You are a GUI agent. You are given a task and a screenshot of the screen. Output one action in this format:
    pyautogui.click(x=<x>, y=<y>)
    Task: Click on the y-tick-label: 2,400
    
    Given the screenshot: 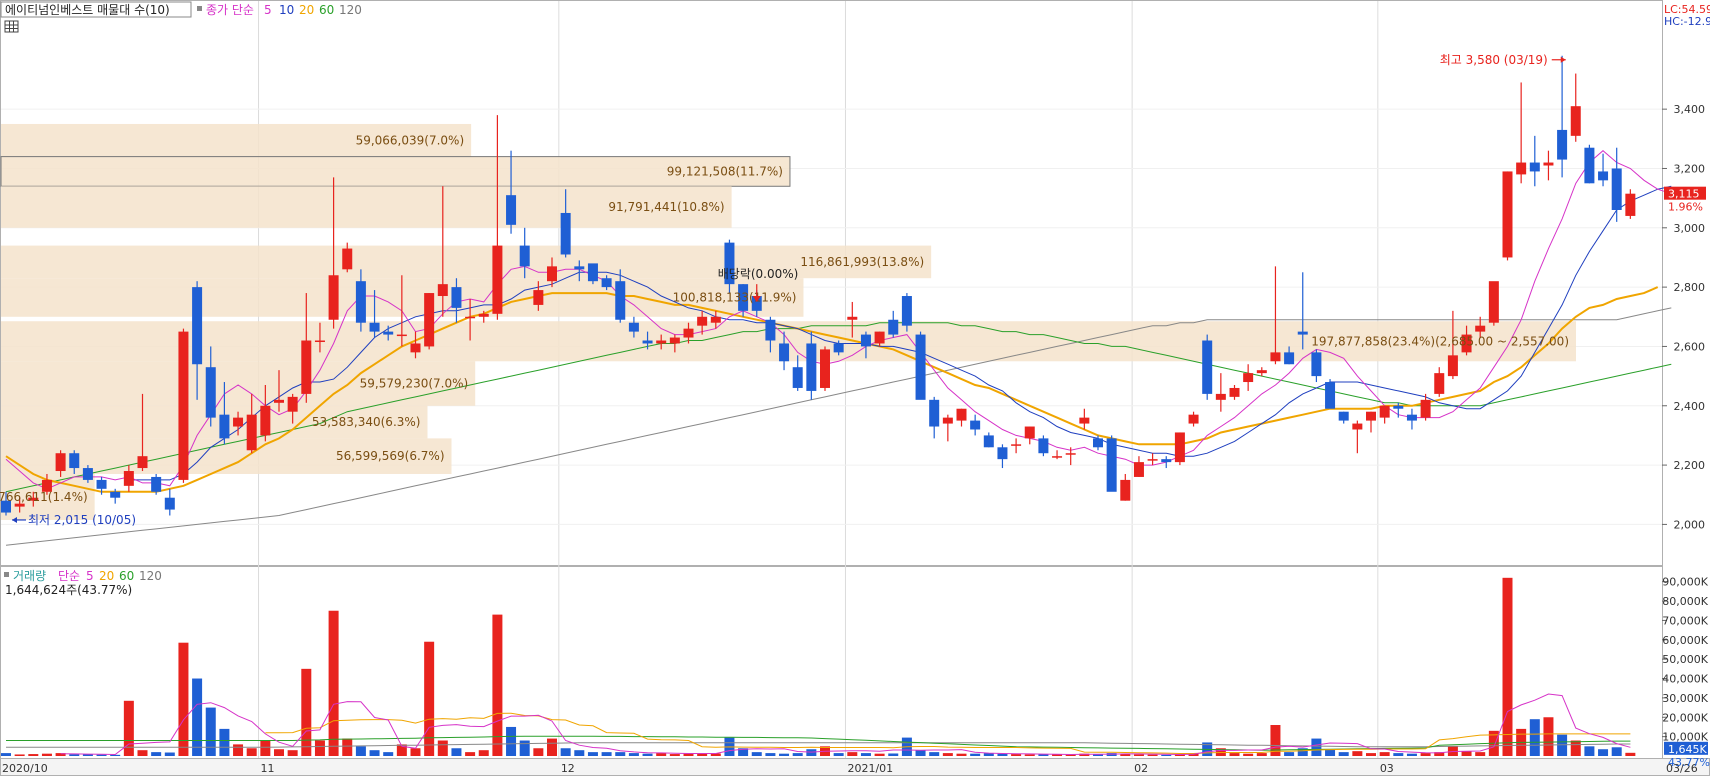 What is the action you would take?
    pyautogui.click(x=1690, y=406)
    